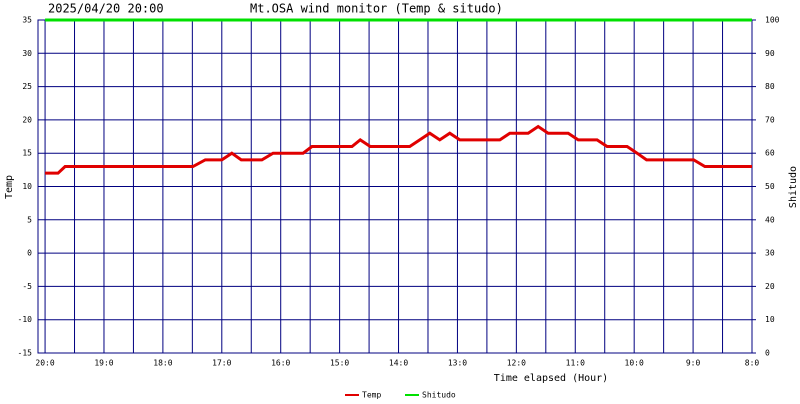 Image resolution: width=800 pixels, height=404 pixels. What do you see at coordinates (770, 153) in the screenshot?
I see `y2-tick-label: 60` at bounding box center [770, 153].